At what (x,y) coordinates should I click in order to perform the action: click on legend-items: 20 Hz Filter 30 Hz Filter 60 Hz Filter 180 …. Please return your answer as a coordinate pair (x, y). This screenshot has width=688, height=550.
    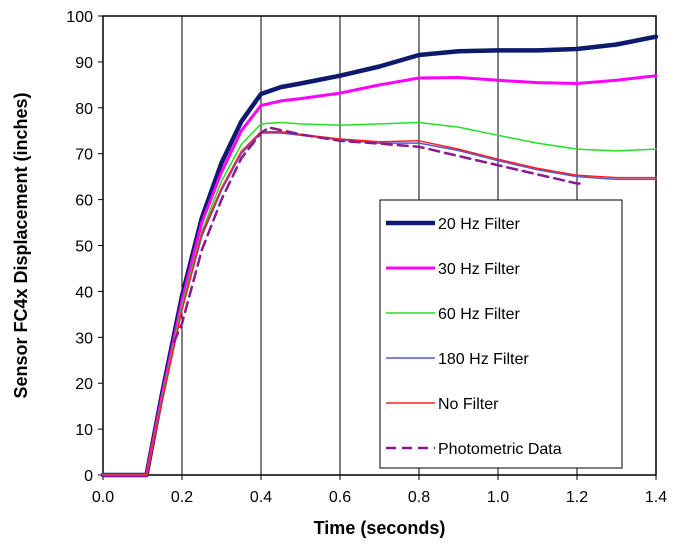
    Looking at the image, I should click on (474, 337).